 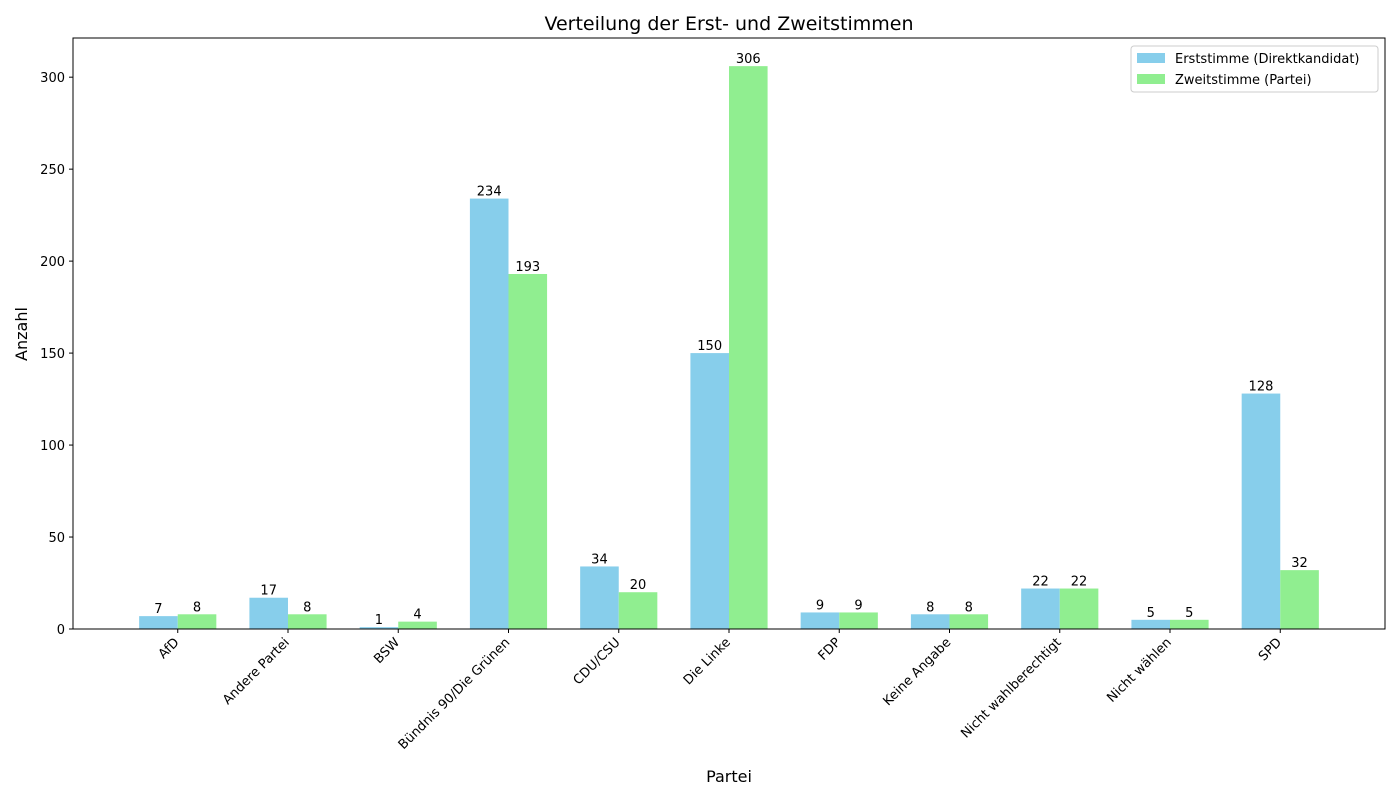 What do you see at coordinates (268, 591) in the screenshot?
I see `bar-value-label: 17` at bounding box center [268, 591].